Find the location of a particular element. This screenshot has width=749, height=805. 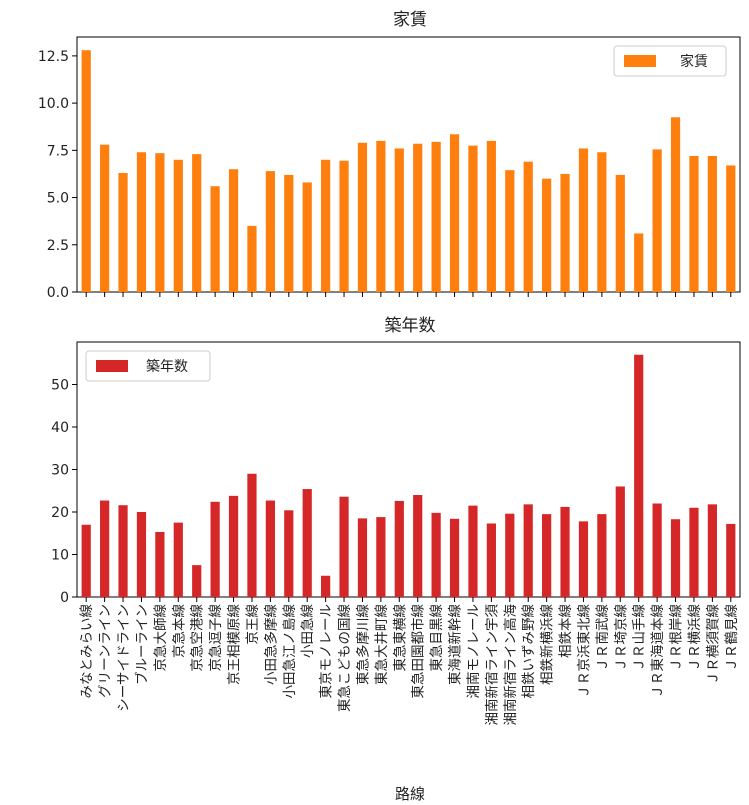

category-label: 相鉄本線 is located at coordinates (566, 631).